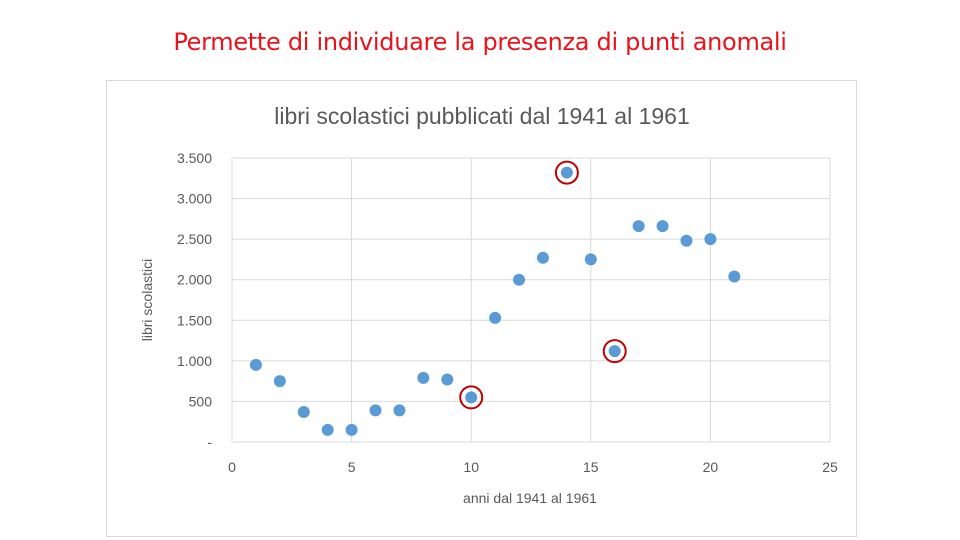 Image resolution: width=960 pixels, height=540 pixels. What do you see at coordinates (194, 361) in the screenshot?
I see `y-tick-label: 1.000` at bounding box center [194, 361].